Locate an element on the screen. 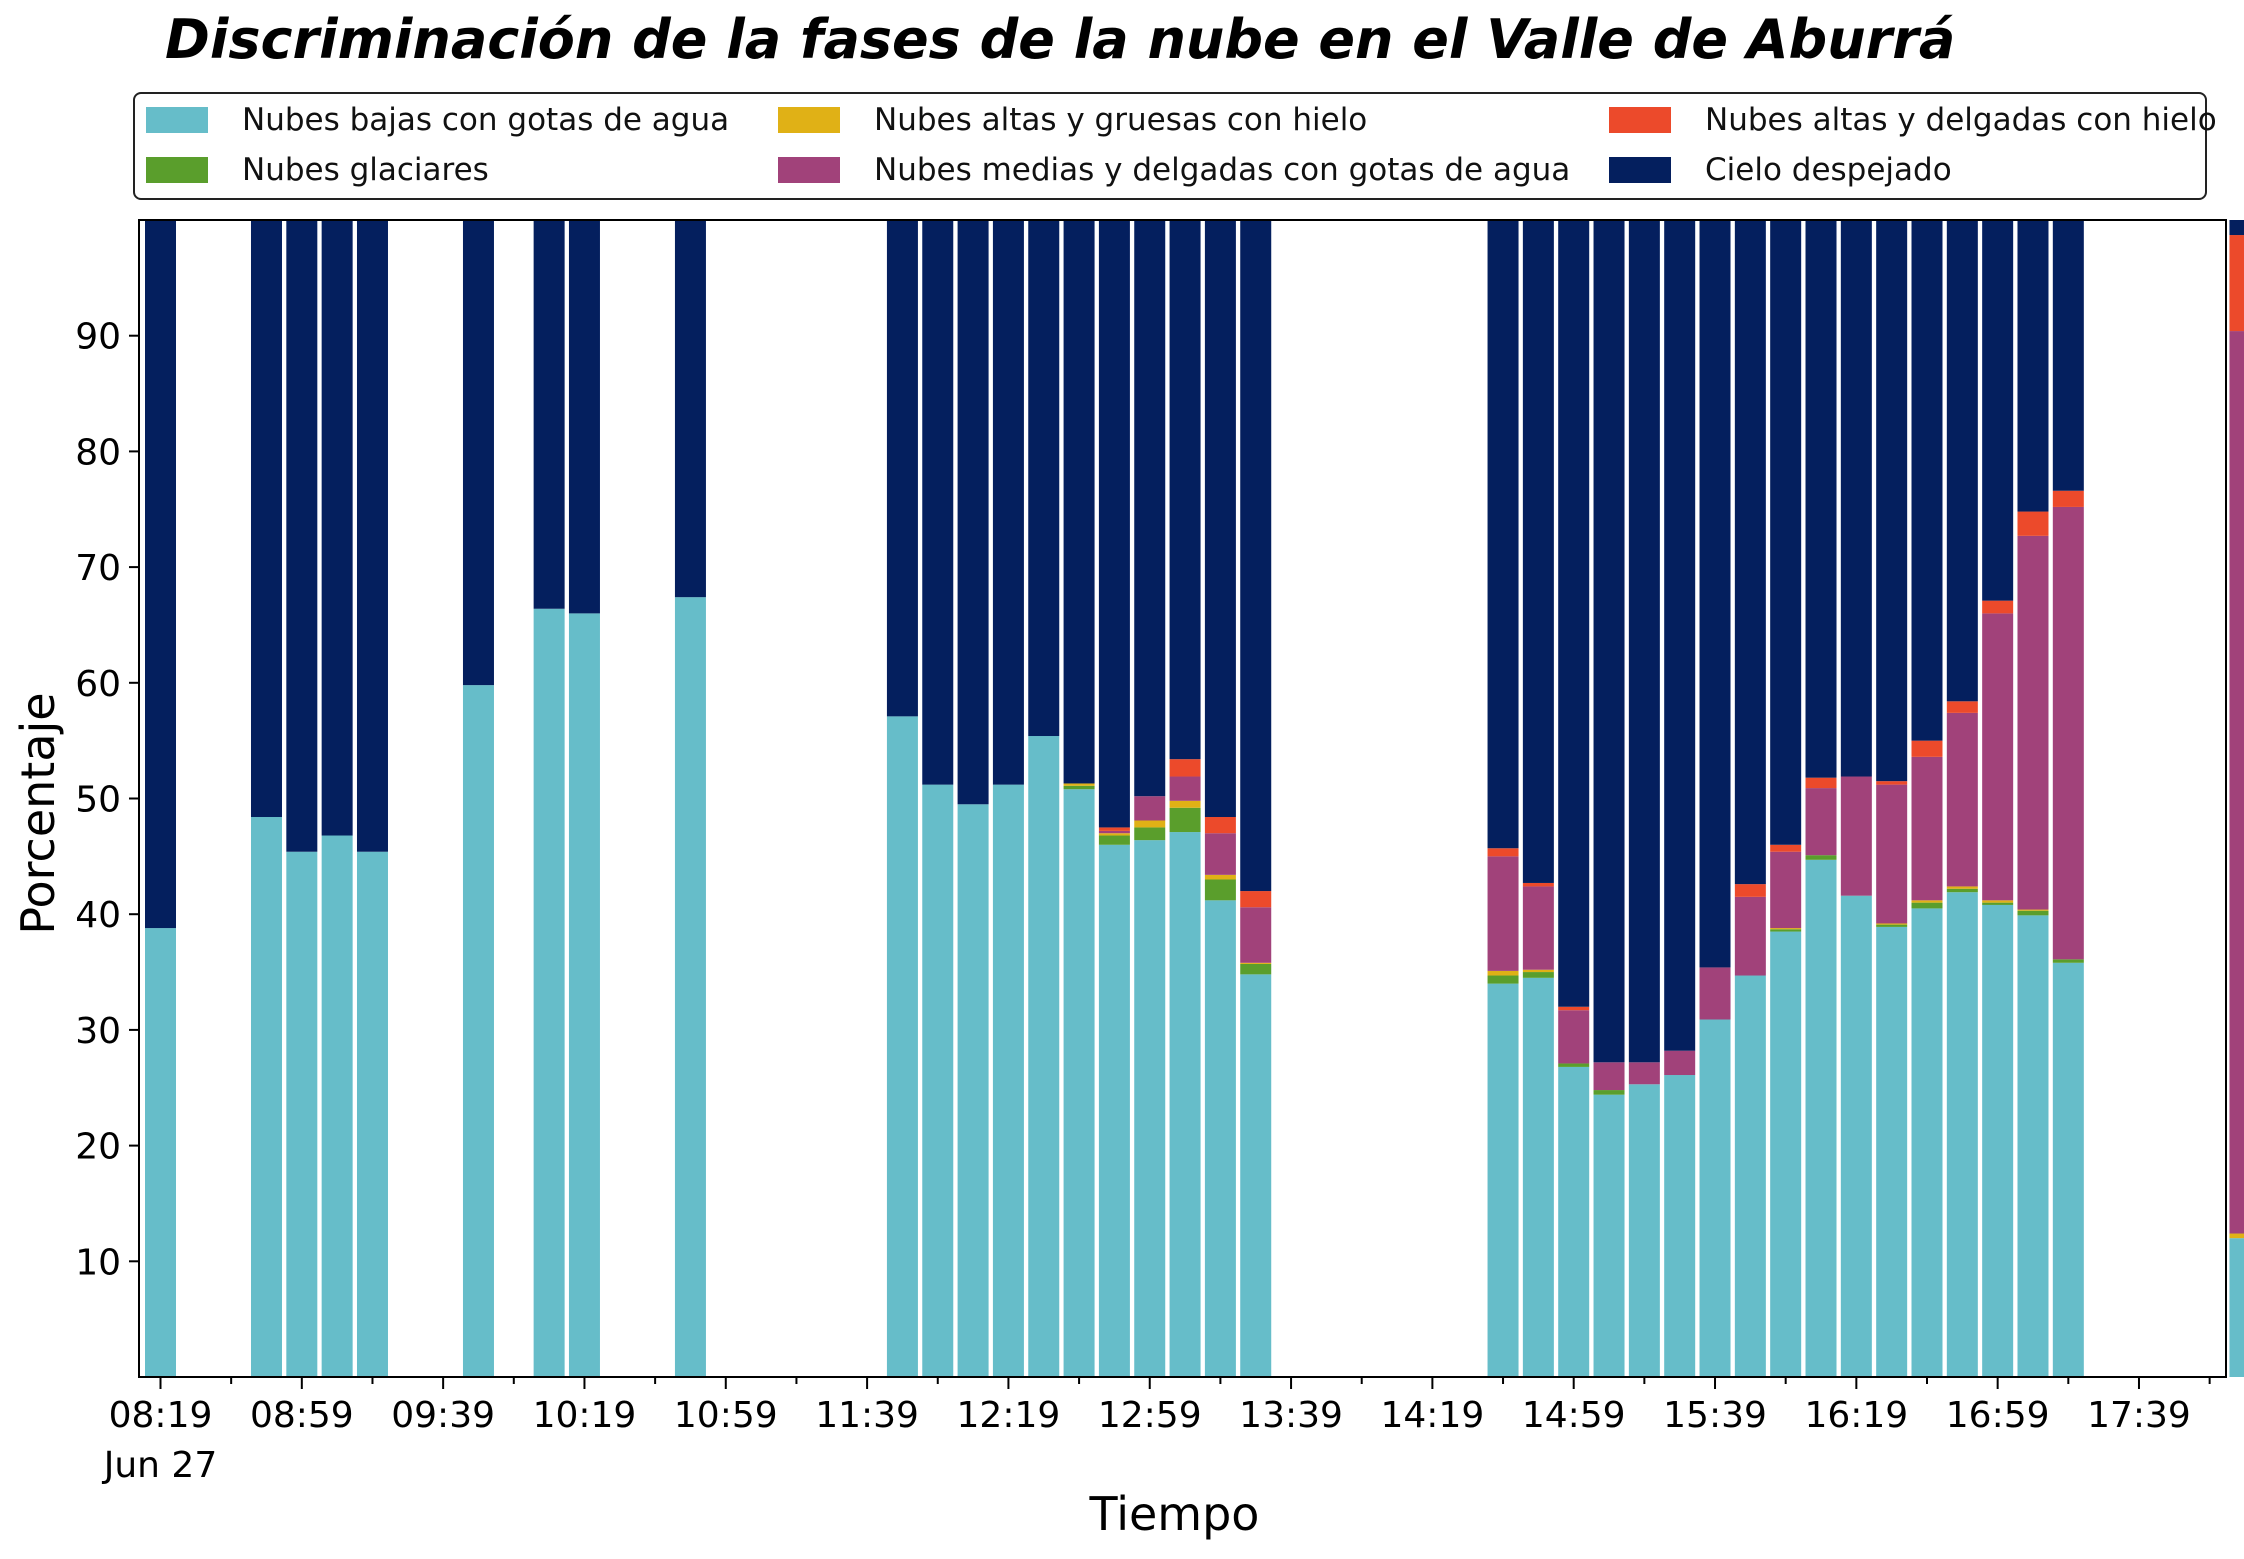  bar-segment-1509-s1 is located at coordinates (1998, 903).